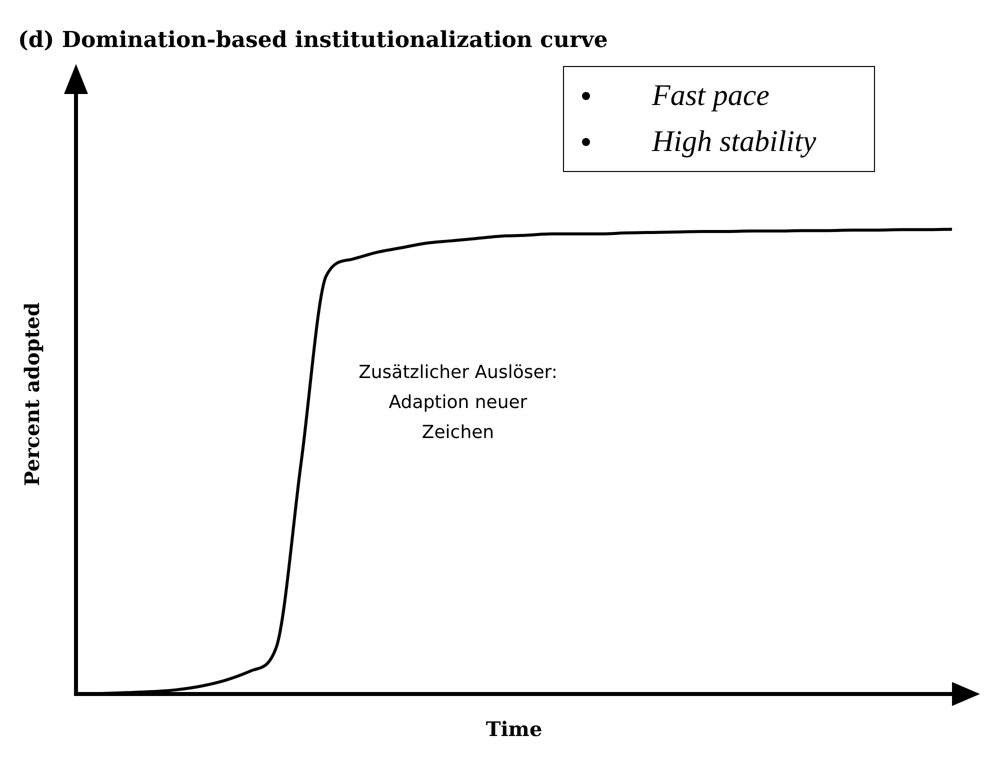 This screenshot has height=765, width=1000. I want to click on text: High stability, so click(734, 142).